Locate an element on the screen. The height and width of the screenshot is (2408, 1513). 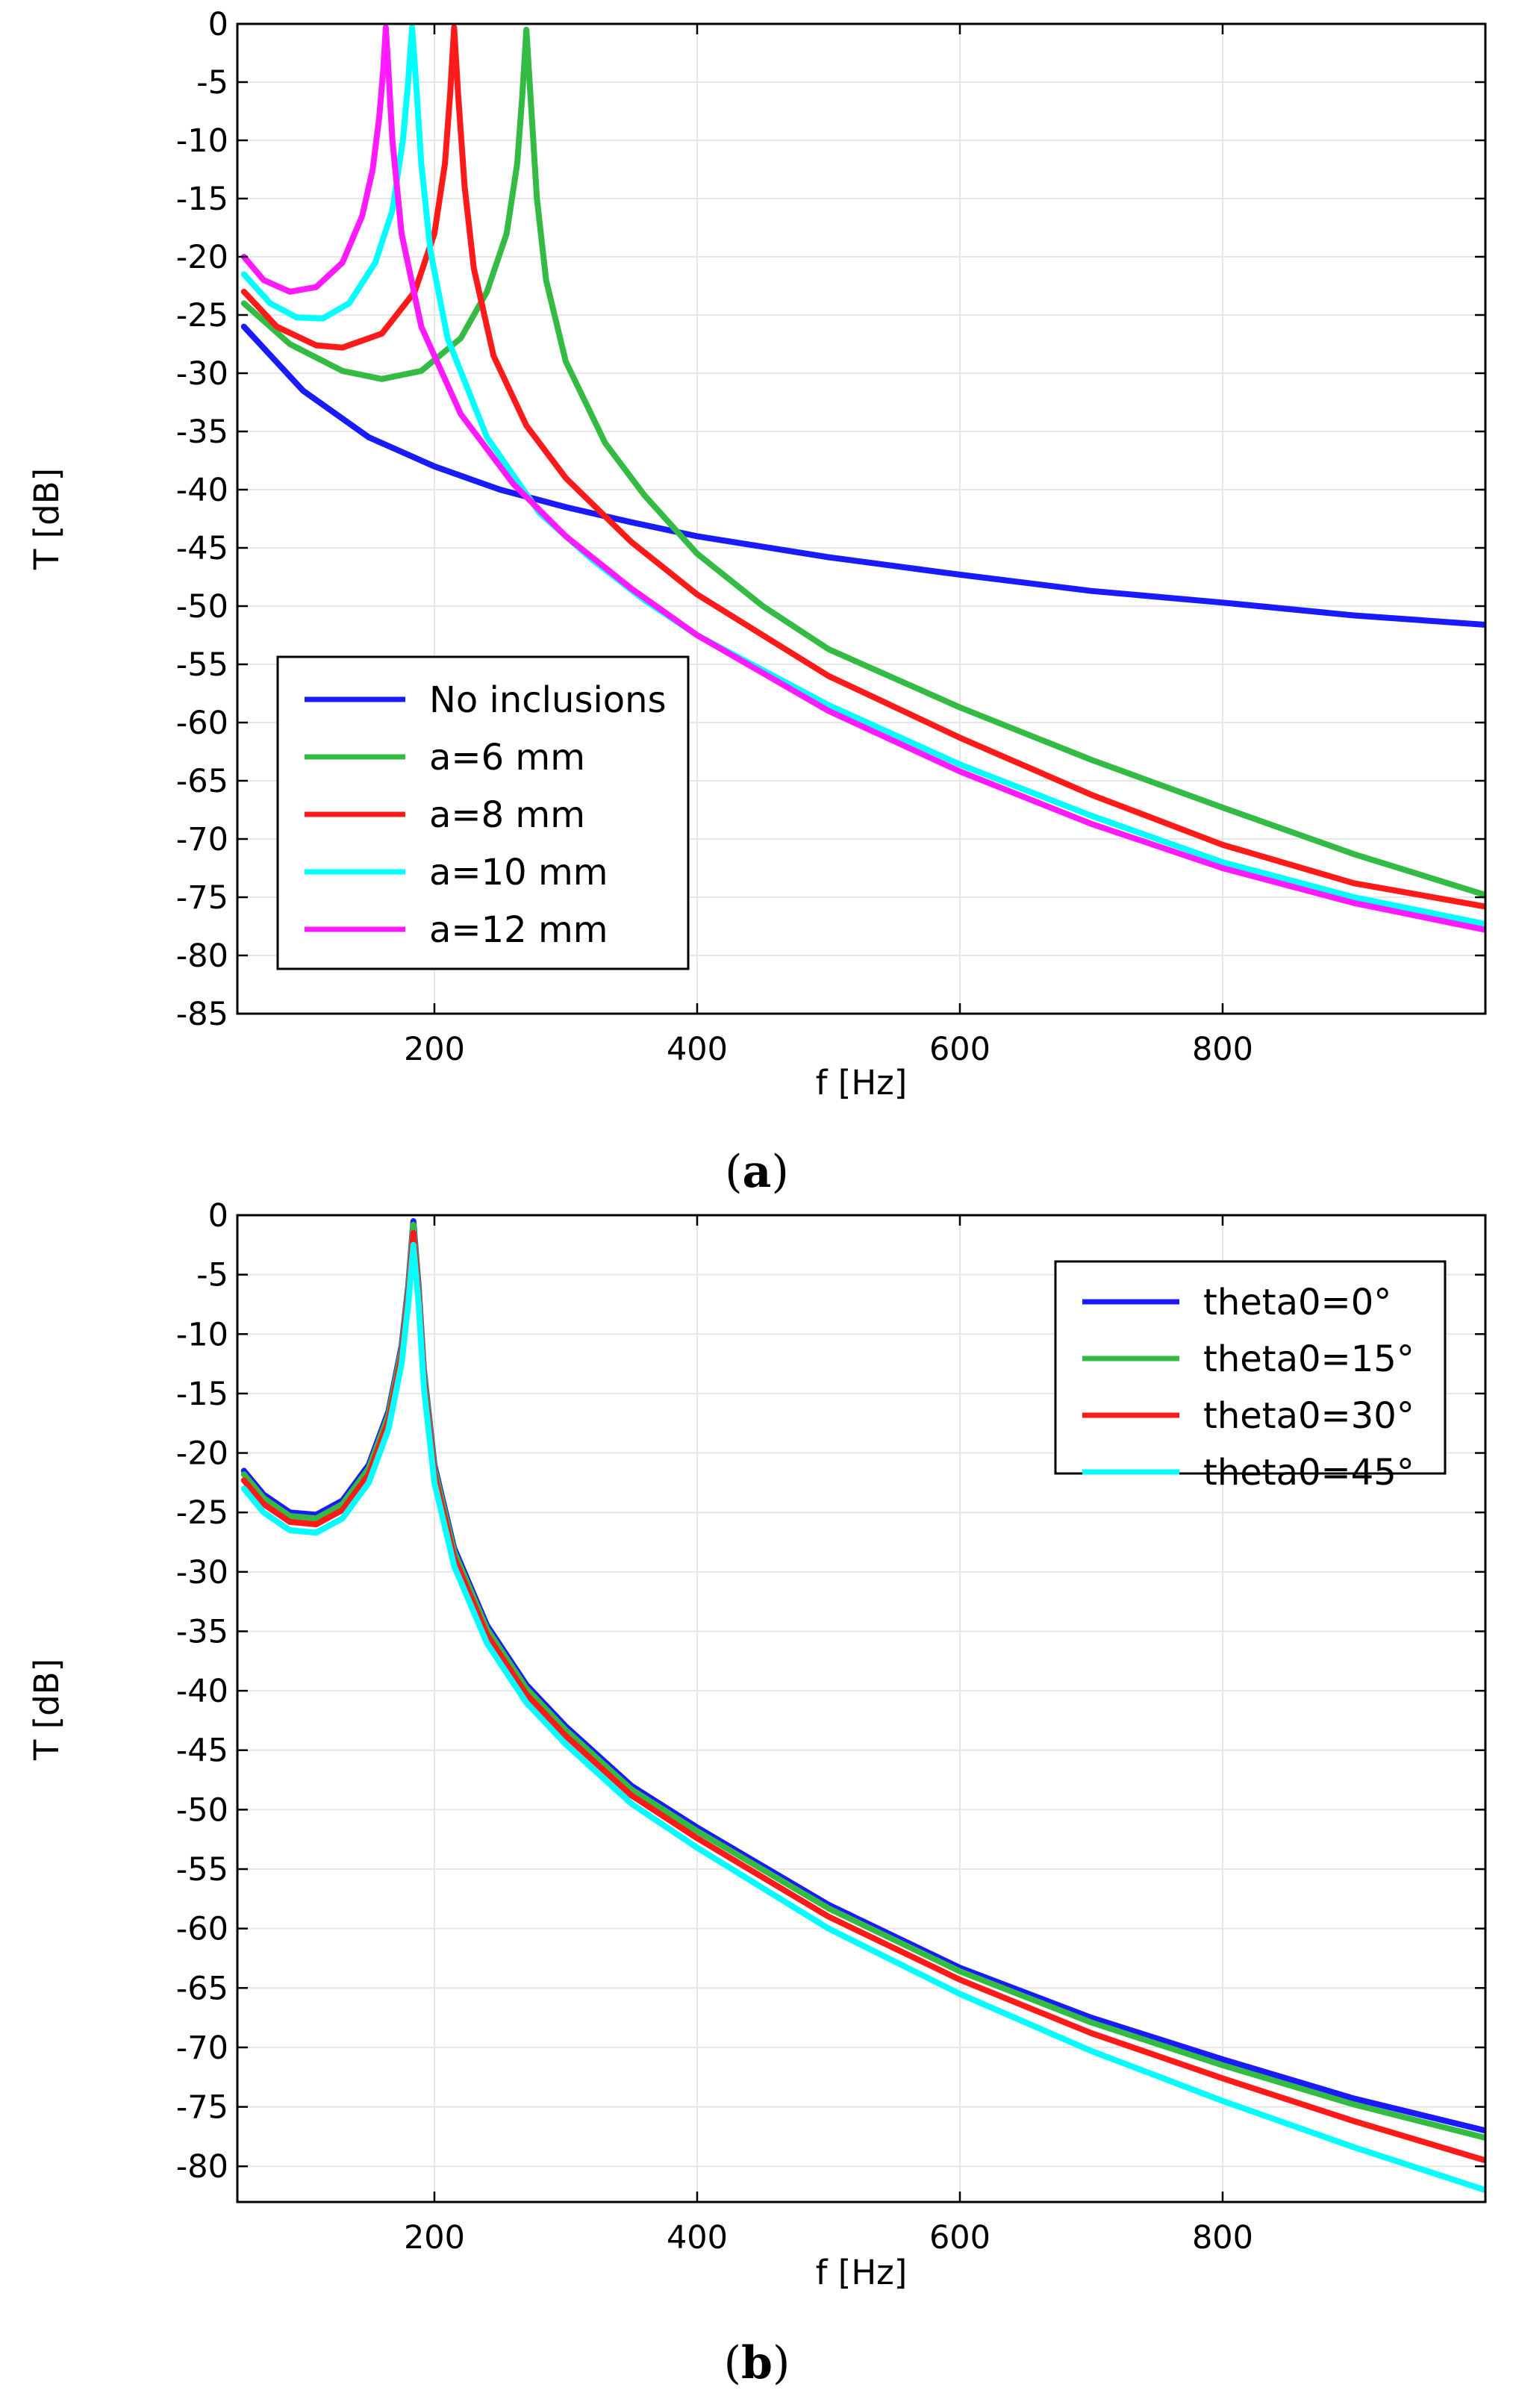
y-tick-label: -85 is located at coordinates (202, 1014).